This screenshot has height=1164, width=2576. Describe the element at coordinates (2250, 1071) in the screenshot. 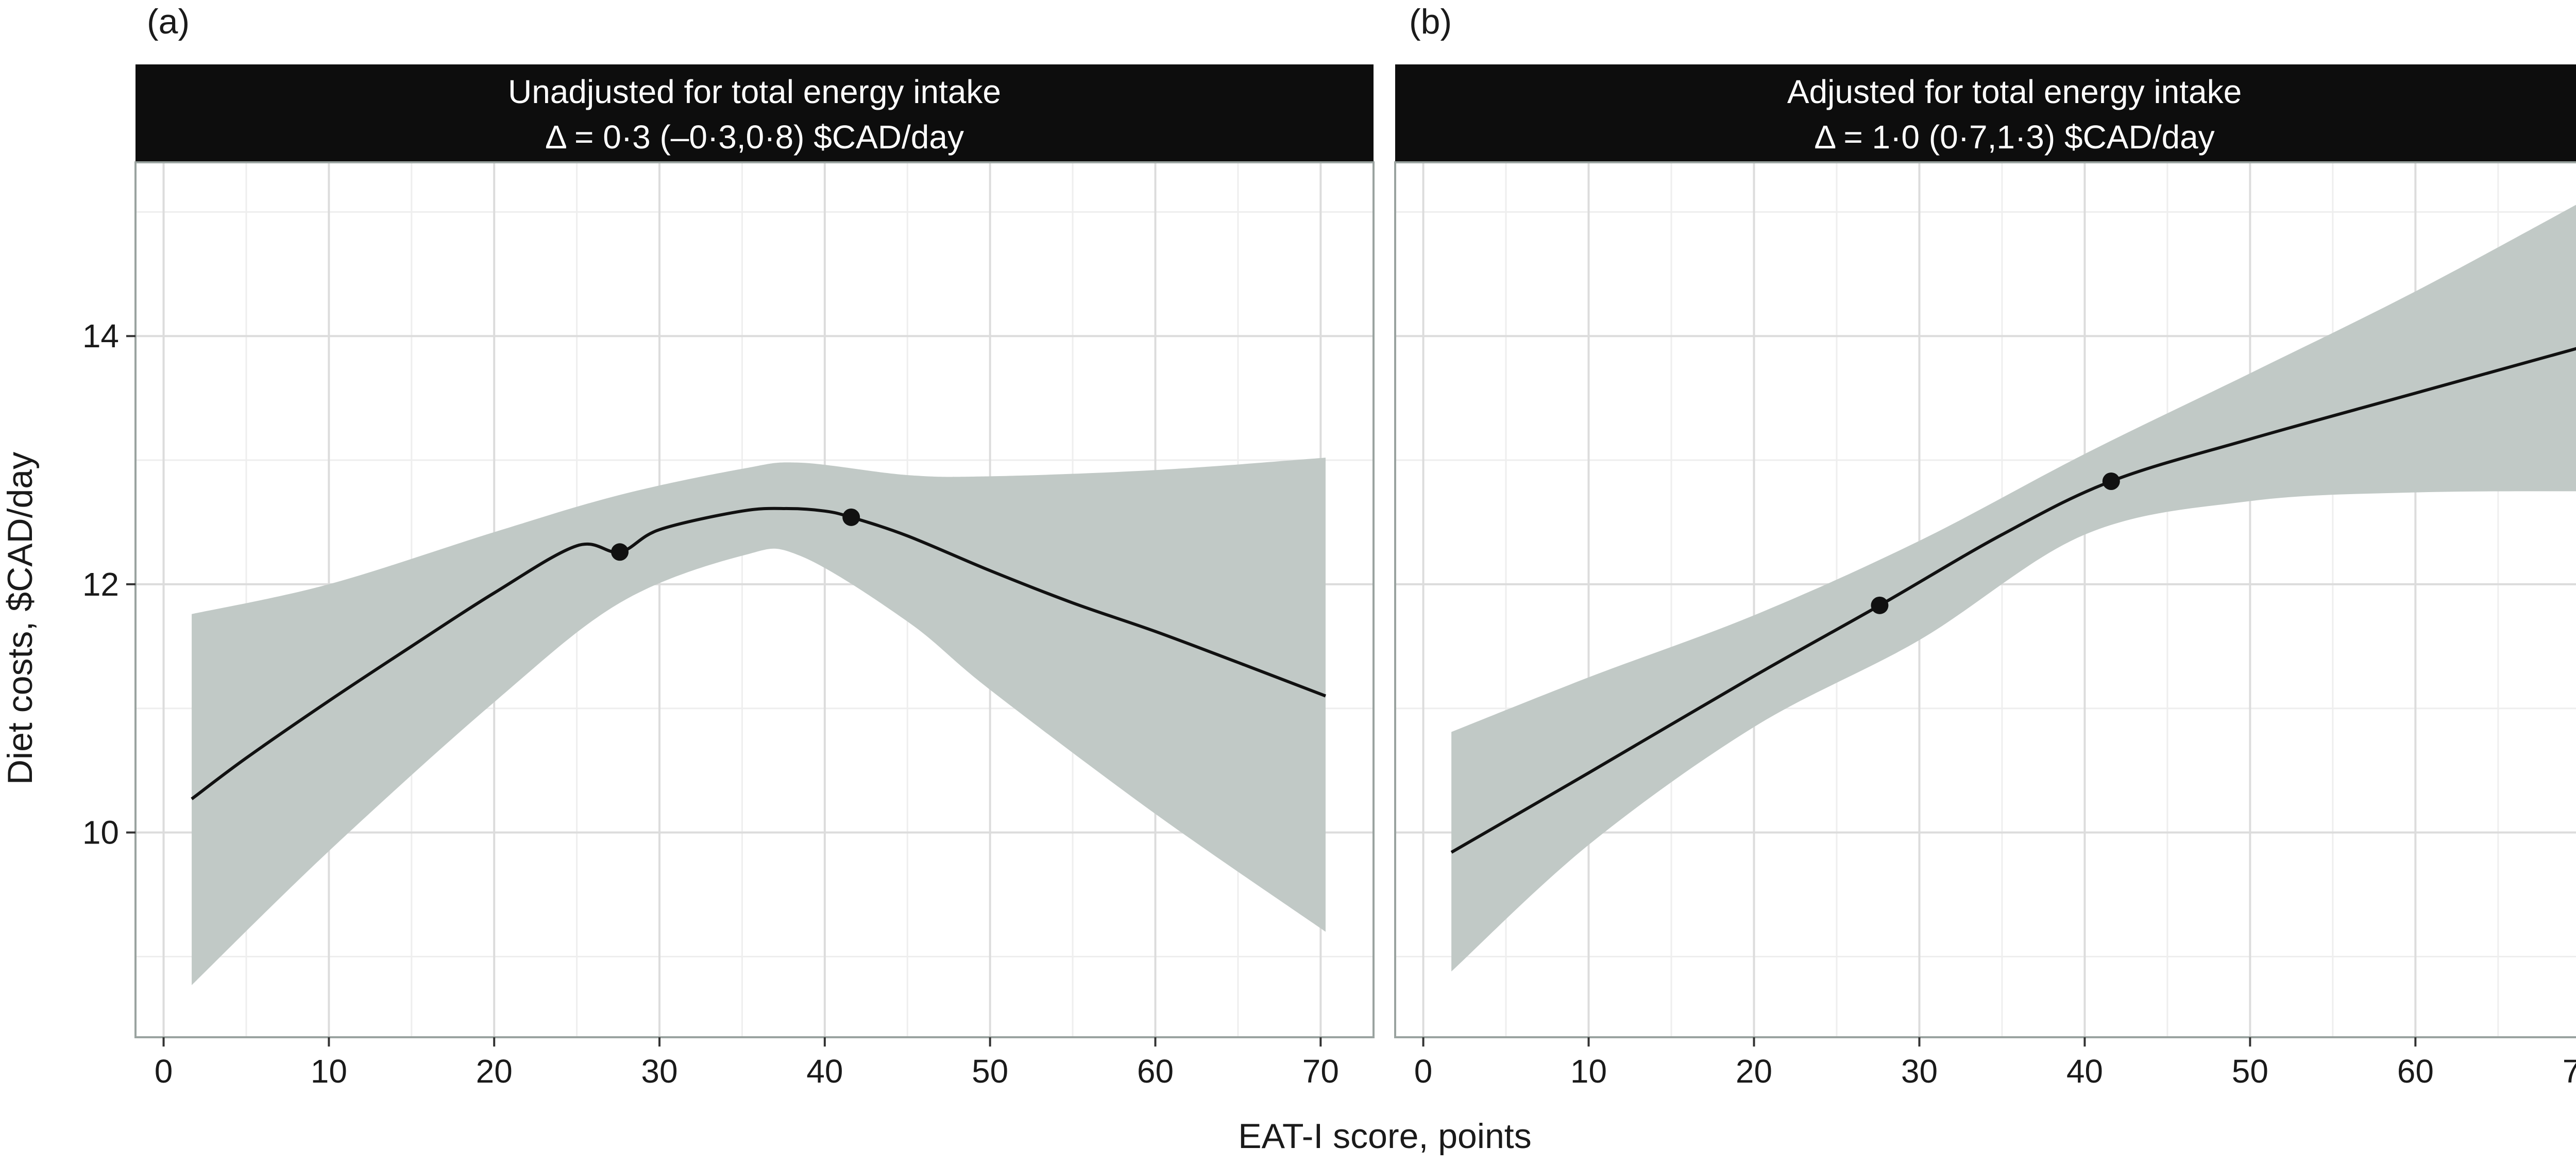

I see `panel-b-x-tick-label: 50` at that location.